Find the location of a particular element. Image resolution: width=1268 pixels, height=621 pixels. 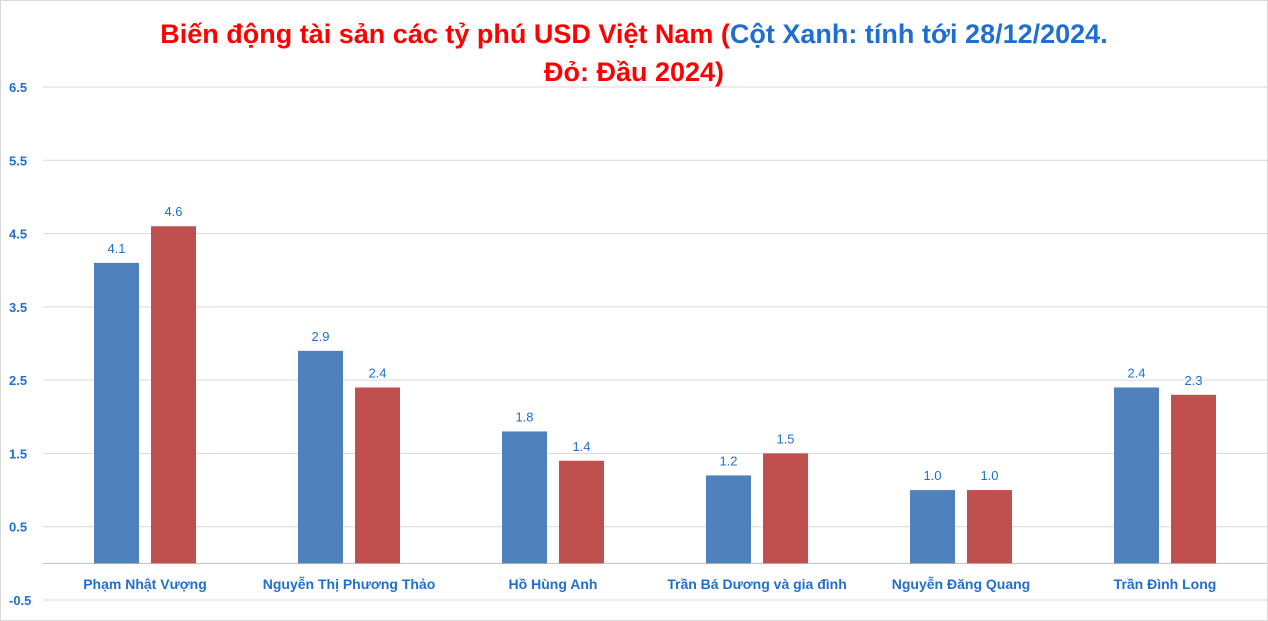

x-category-label: Nguyễn Thị Phương Thảo is located at coordinates (349, 584).